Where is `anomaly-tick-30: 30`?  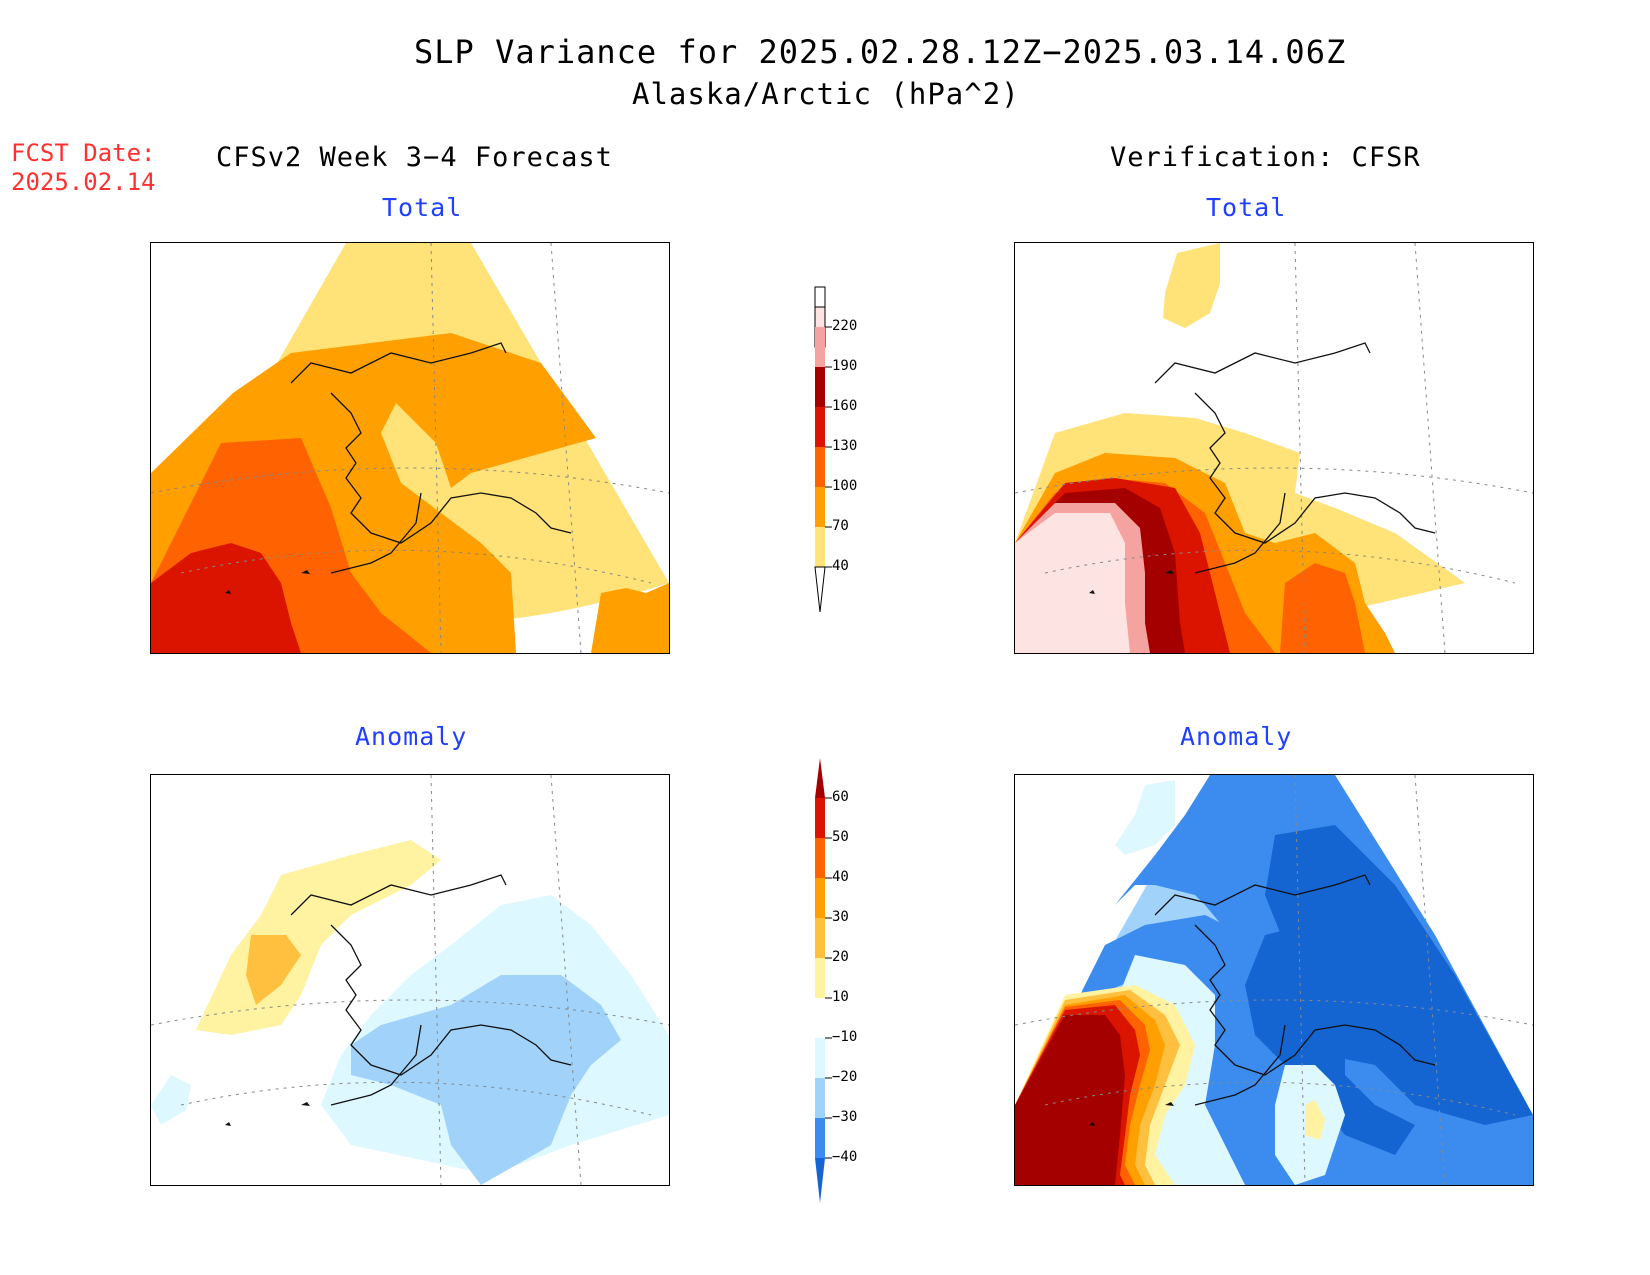 anomaly-tick-30: 30 is located at coordinates (840, 917).